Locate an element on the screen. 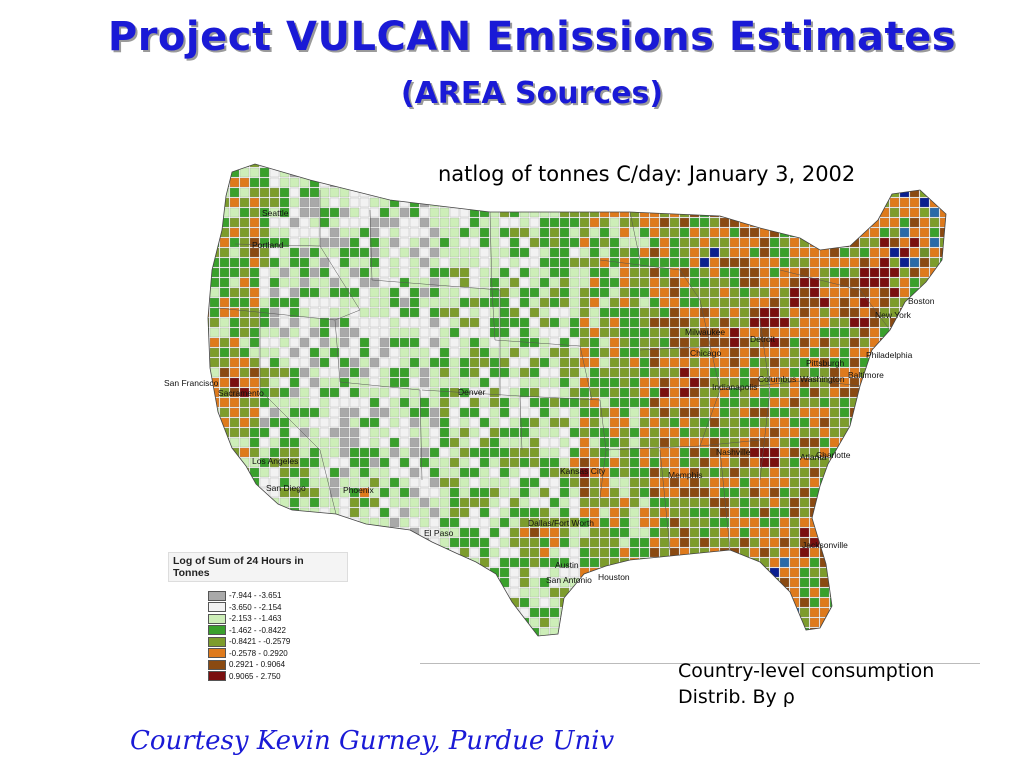  legend-entry: -2.153 - -1.463 is located at coordinates (278, 618).